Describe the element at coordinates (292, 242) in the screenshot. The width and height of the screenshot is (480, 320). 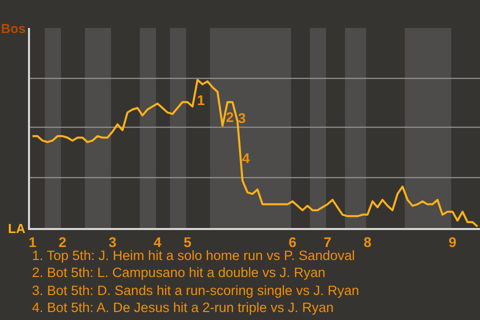
I see `x-tick-label: 6` at that location.